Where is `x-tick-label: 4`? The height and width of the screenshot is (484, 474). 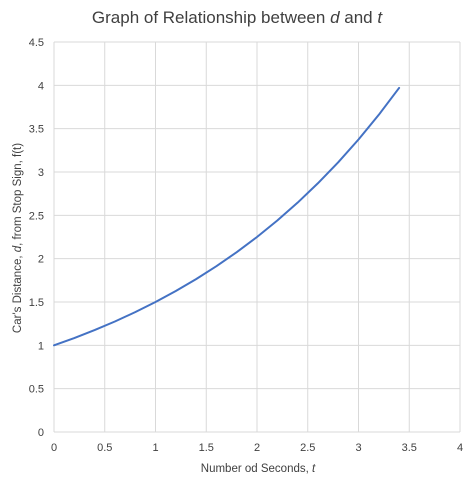
x-tick-label: 4 is located at coordinates (460, 448).